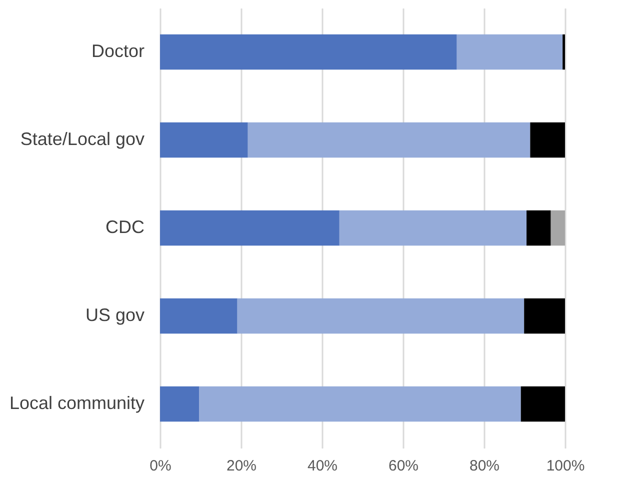 The width and height of the screenshot is (622, 495). What do you see at coordinates (403, 466) in the screenshot?
I see `x-tick-label: 60%` at bounding box center [403, 466].